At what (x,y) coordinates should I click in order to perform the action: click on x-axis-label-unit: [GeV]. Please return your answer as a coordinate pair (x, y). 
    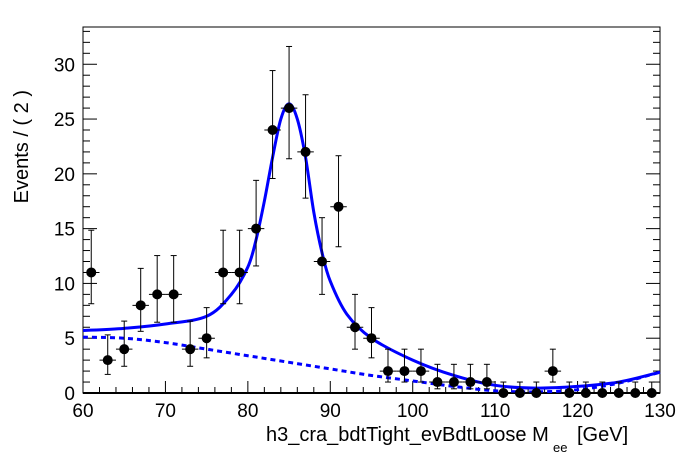
    Looking at the image, I should click on (602, 435).